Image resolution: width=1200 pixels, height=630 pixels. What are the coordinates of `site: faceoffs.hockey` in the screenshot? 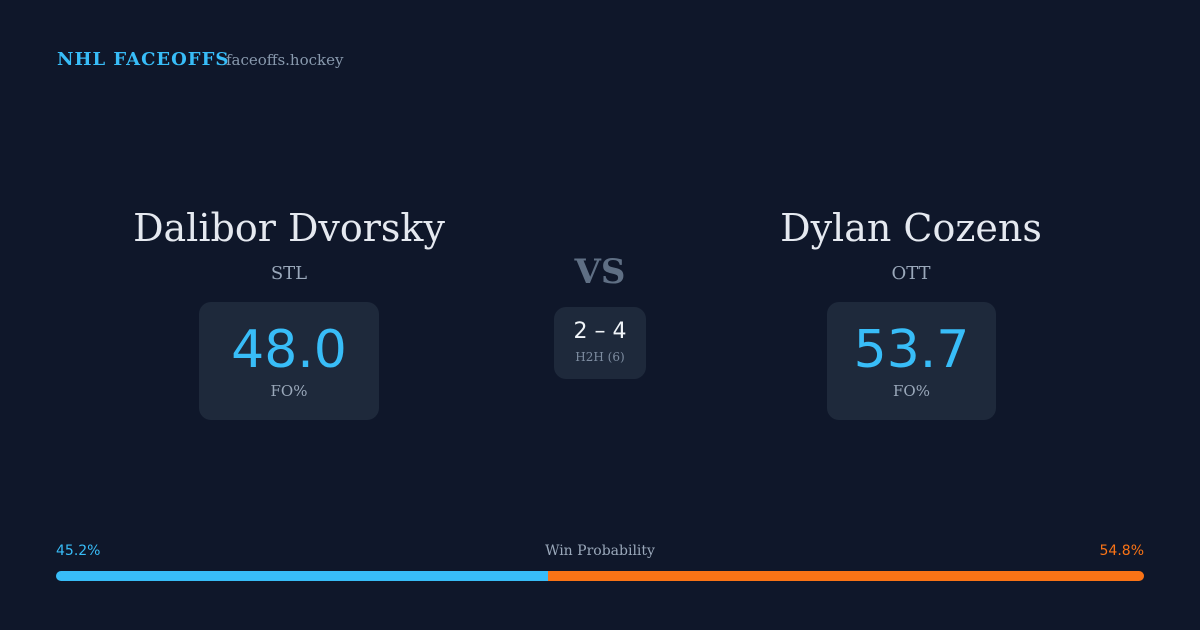 It's located at (285, 60).